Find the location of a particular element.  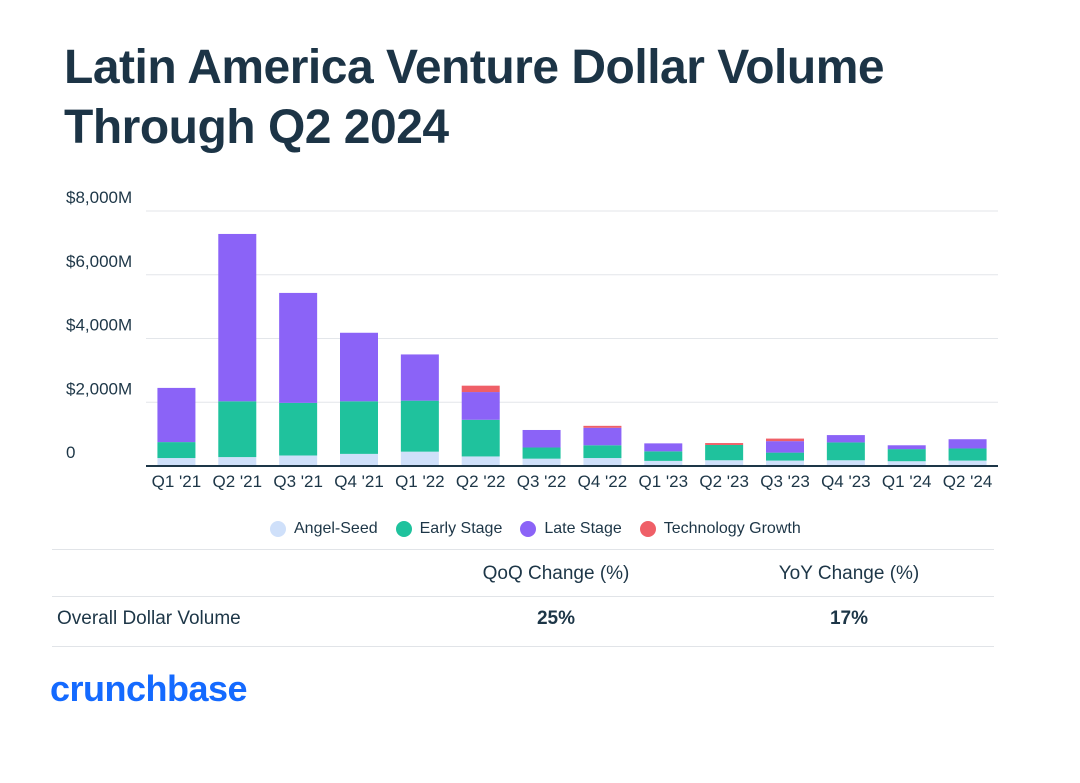

table-top-divider is located at coordinates (523, 549).